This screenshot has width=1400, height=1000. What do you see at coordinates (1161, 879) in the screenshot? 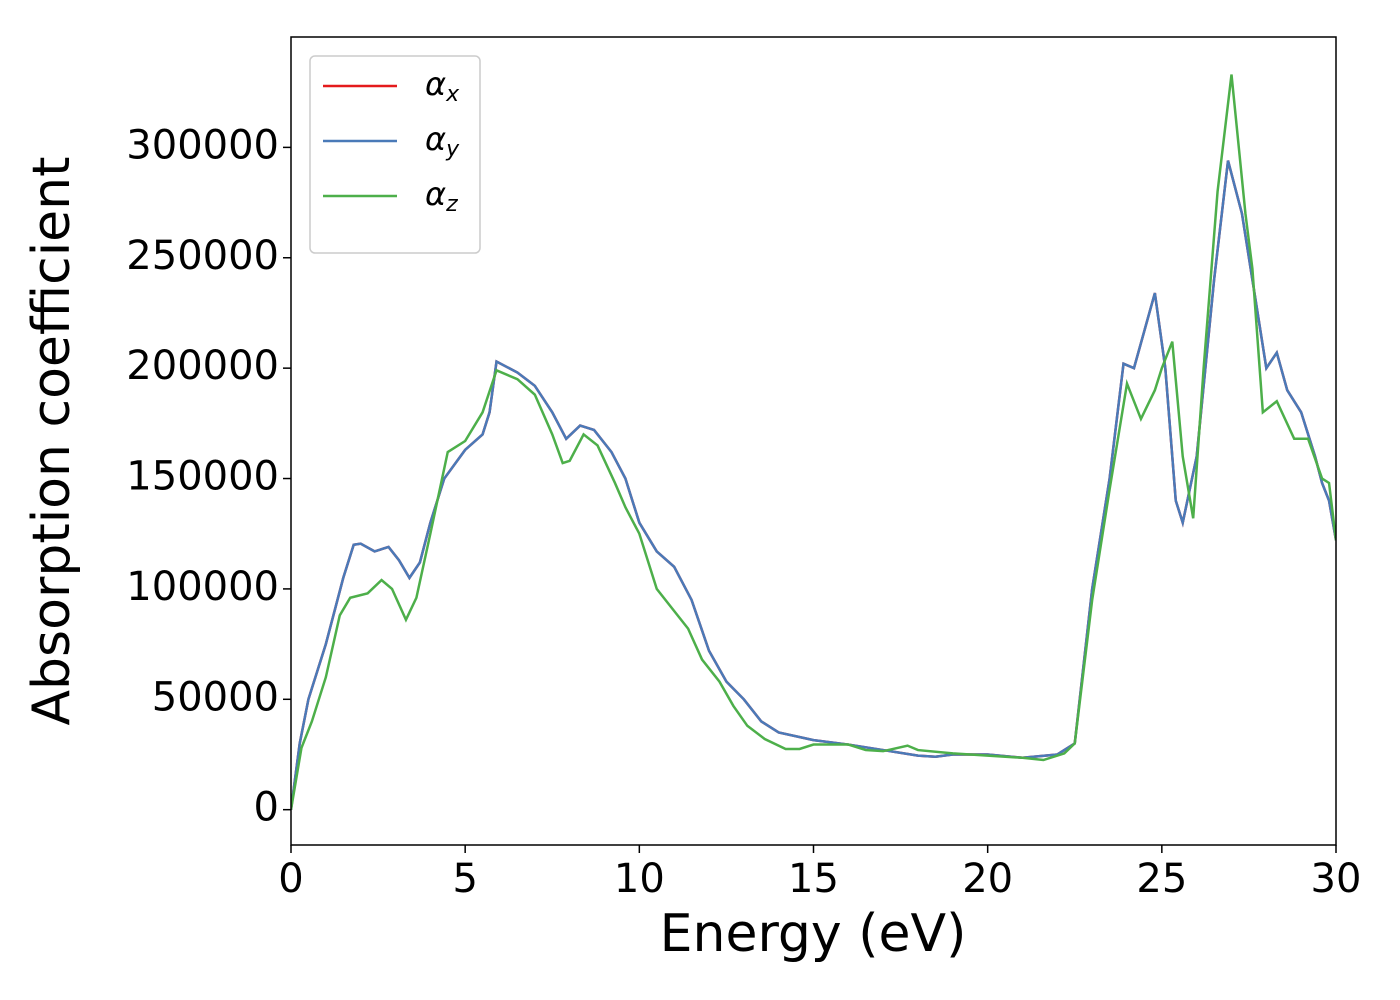
I see `x-tick-label: 25` at bounding box center [1161, 879].